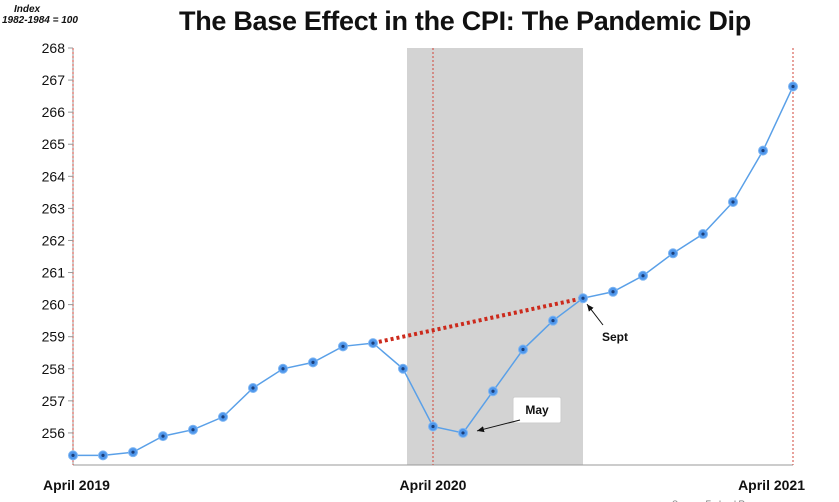 Image resolution: width=839 pixels, height=502 pixels. I want to click on y-tick-label-263: 263, so click(54, 208).